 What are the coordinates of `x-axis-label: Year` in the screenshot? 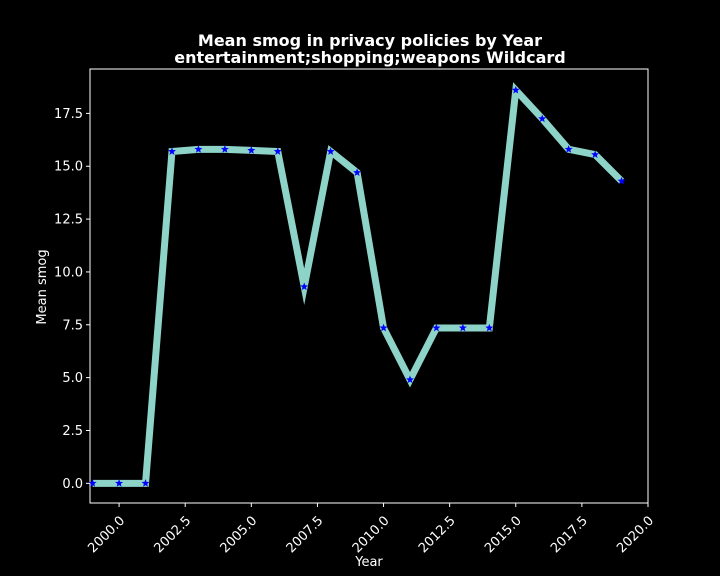 It's located at (368, 562).